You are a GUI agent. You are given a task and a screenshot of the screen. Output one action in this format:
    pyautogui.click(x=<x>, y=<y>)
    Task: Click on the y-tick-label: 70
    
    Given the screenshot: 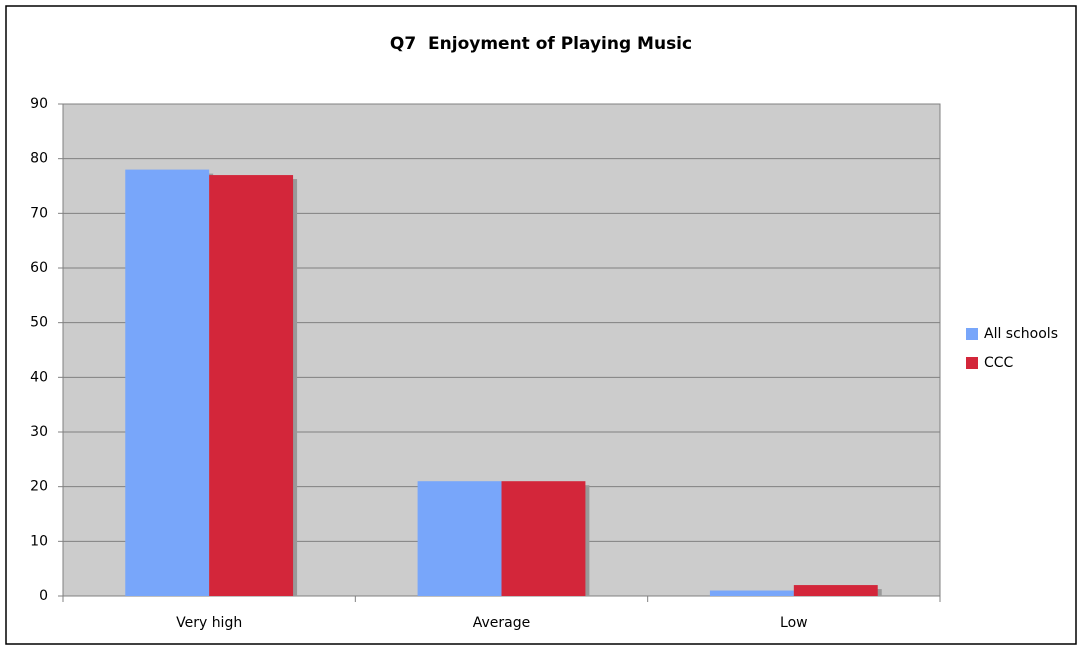 What is the action you would take?
    pyautogui.click(x=39, y=213)
    